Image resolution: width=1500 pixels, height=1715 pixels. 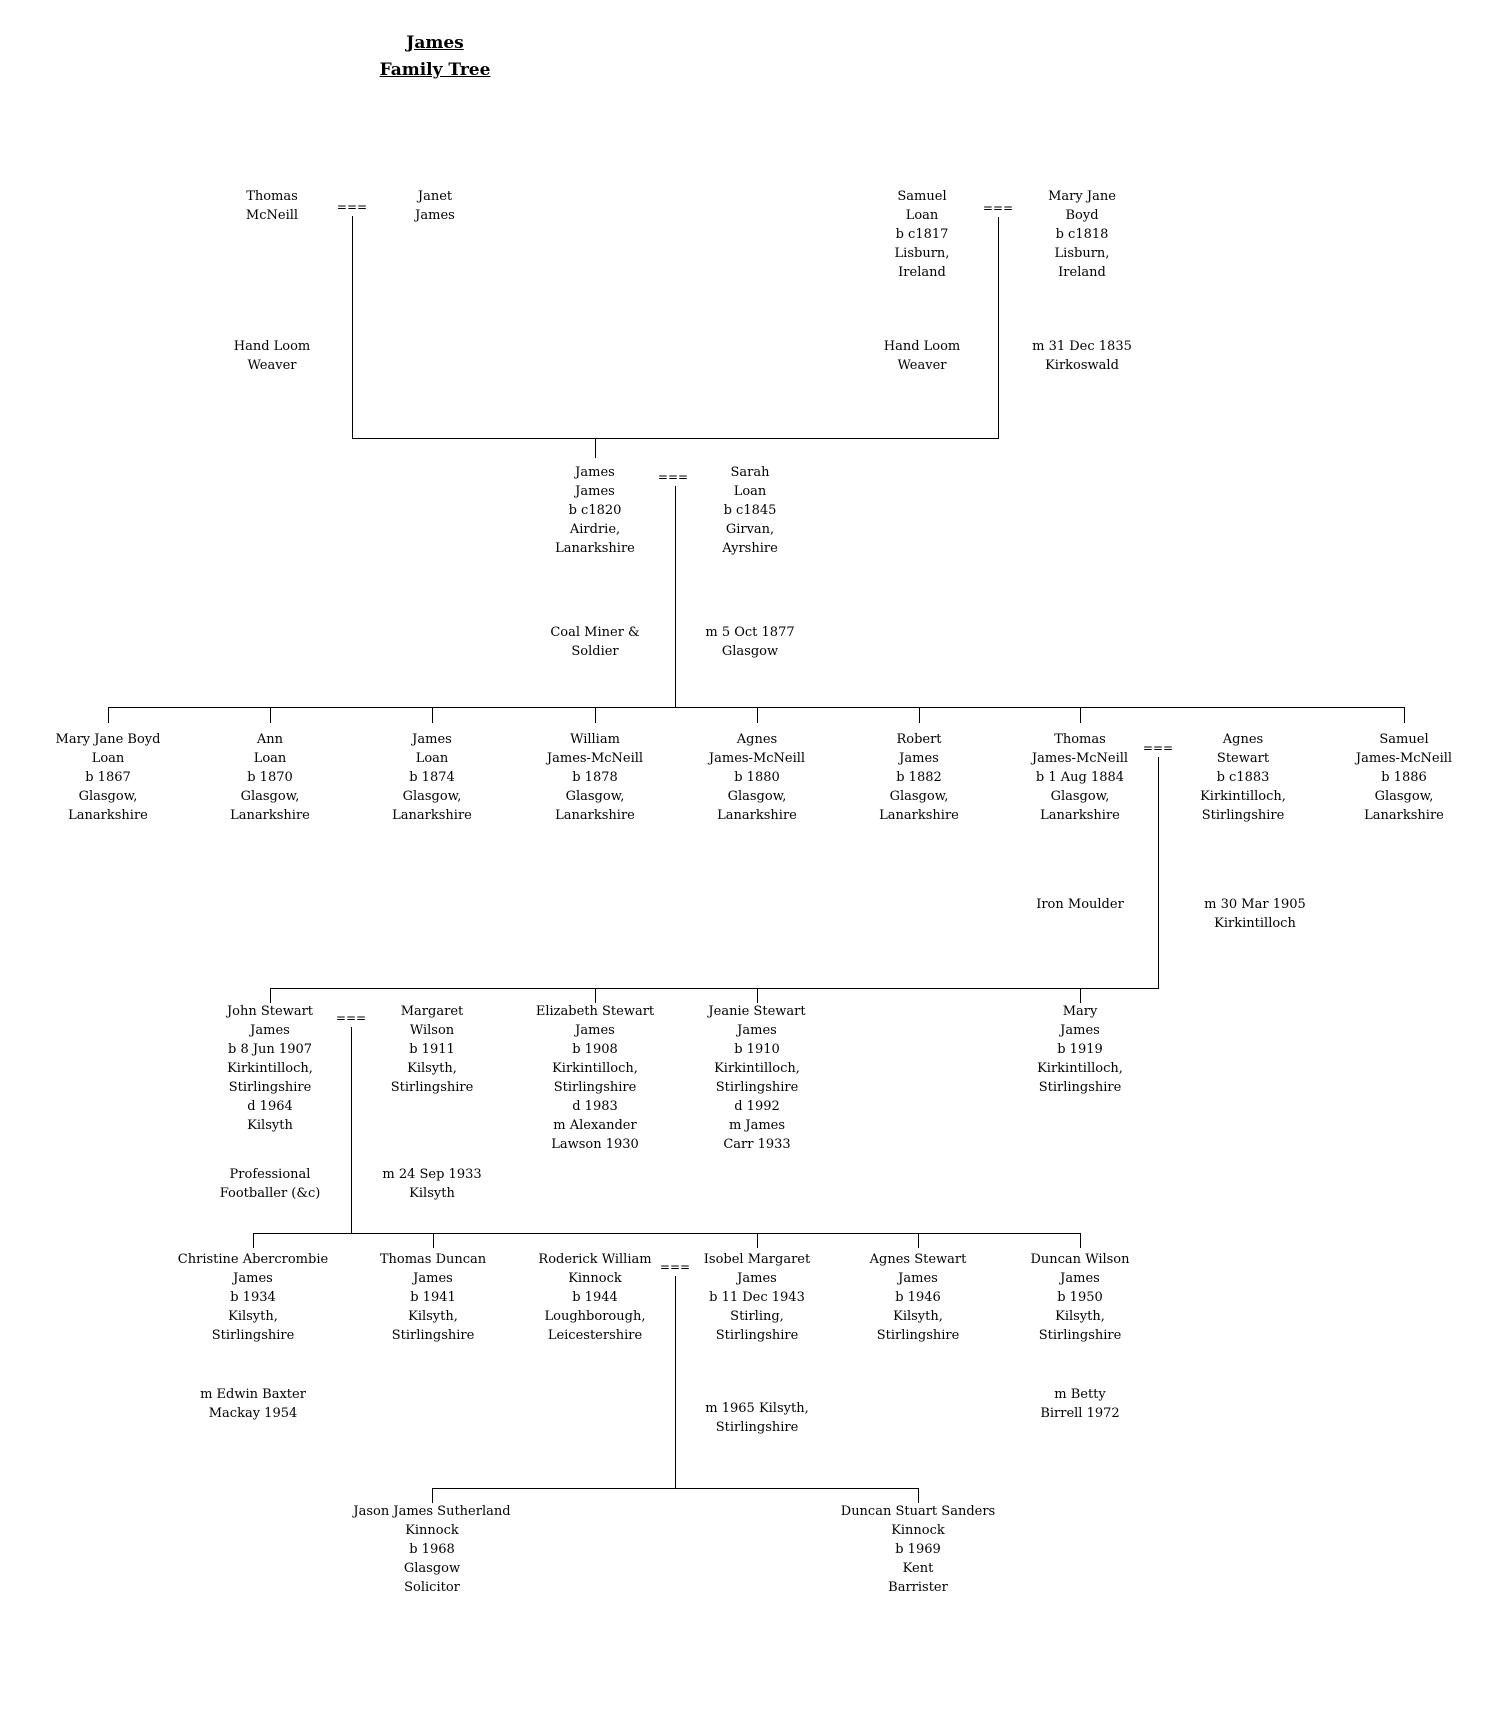 I want to click on person-robert-james: Robert James b 1882 Glasgow, Lanarkshire, so click(x=919, y=777).